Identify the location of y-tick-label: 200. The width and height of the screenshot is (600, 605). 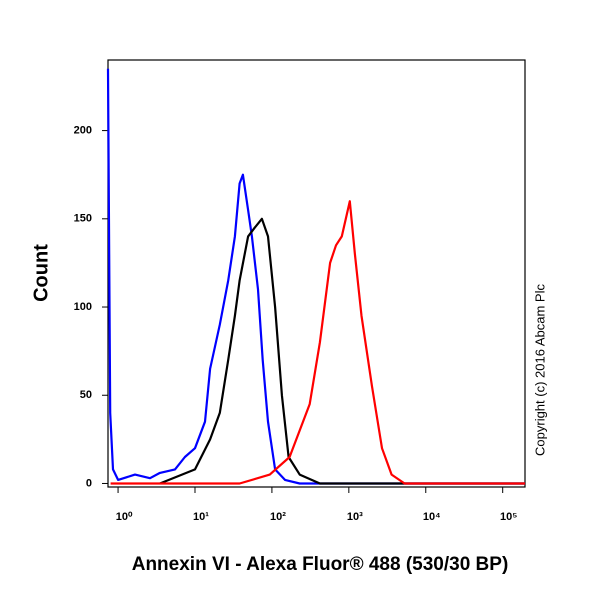
(83, 130).